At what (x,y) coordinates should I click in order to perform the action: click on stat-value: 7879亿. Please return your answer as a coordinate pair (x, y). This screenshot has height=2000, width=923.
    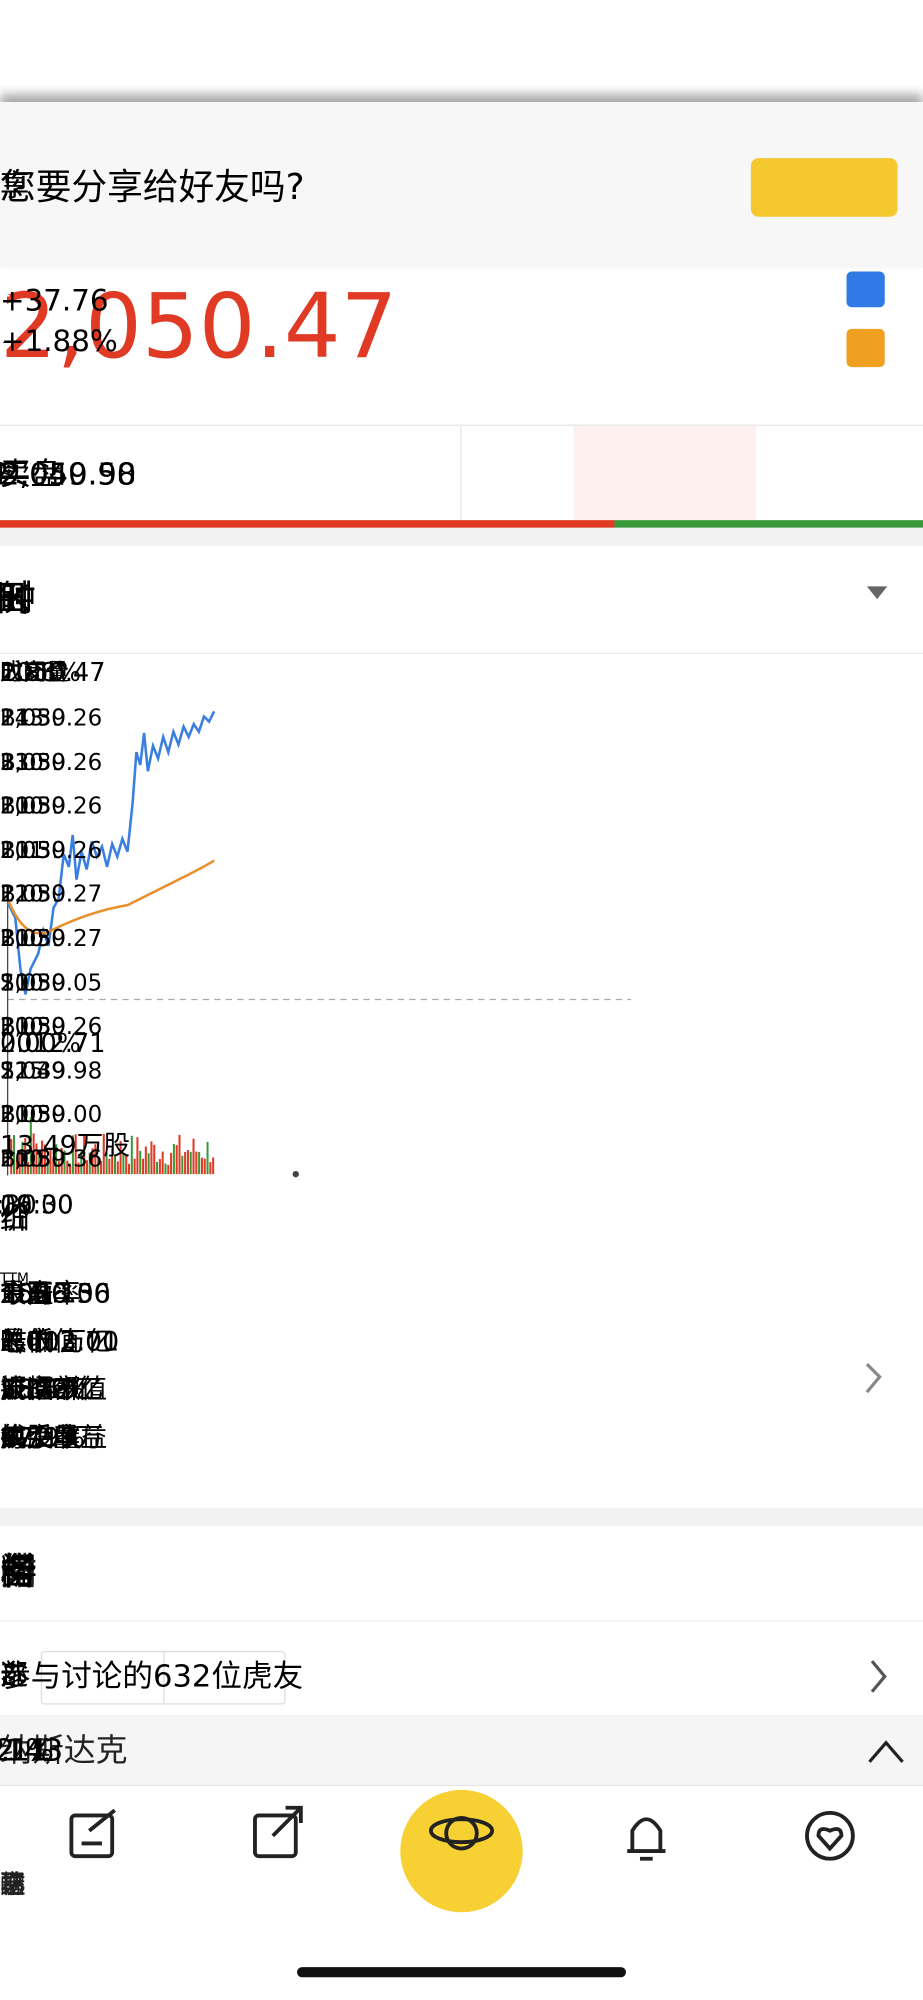
    Looking at the image, I should click on (47, 1389).